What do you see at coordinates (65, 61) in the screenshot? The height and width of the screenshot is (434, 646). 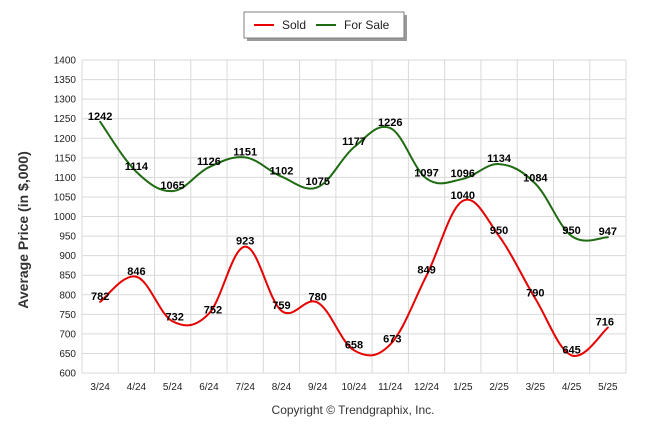 I see `y-tick-label: 1400` at bounding box center [65, 61].